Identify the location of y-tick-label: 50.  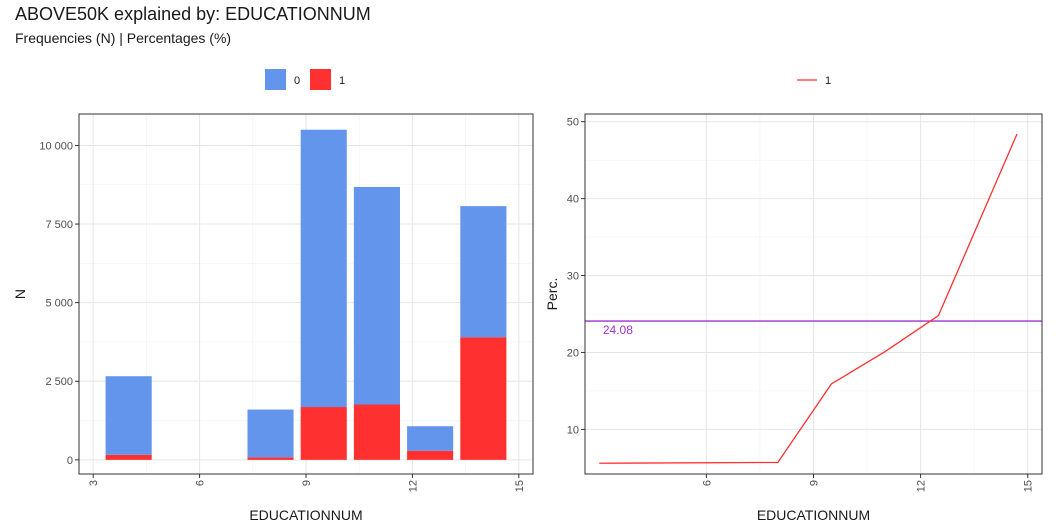
(573, 123).